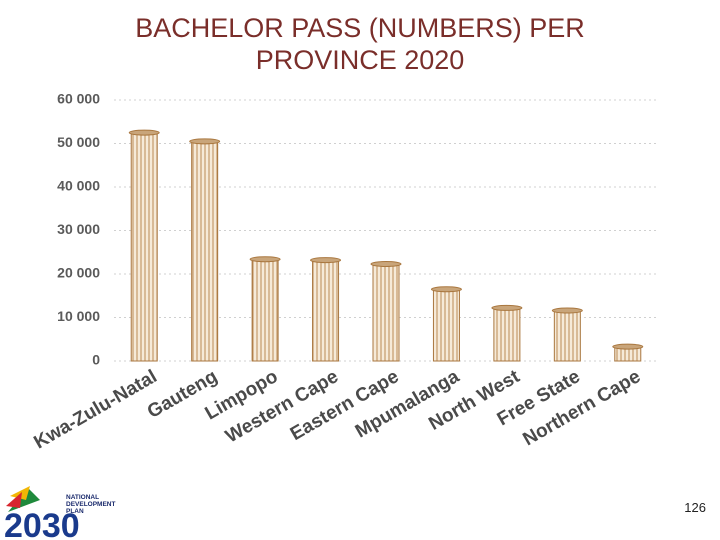 The width and height of the screenshot is (720, 540). I want to click on y-tick-label: 10 000, so click(78, 316).